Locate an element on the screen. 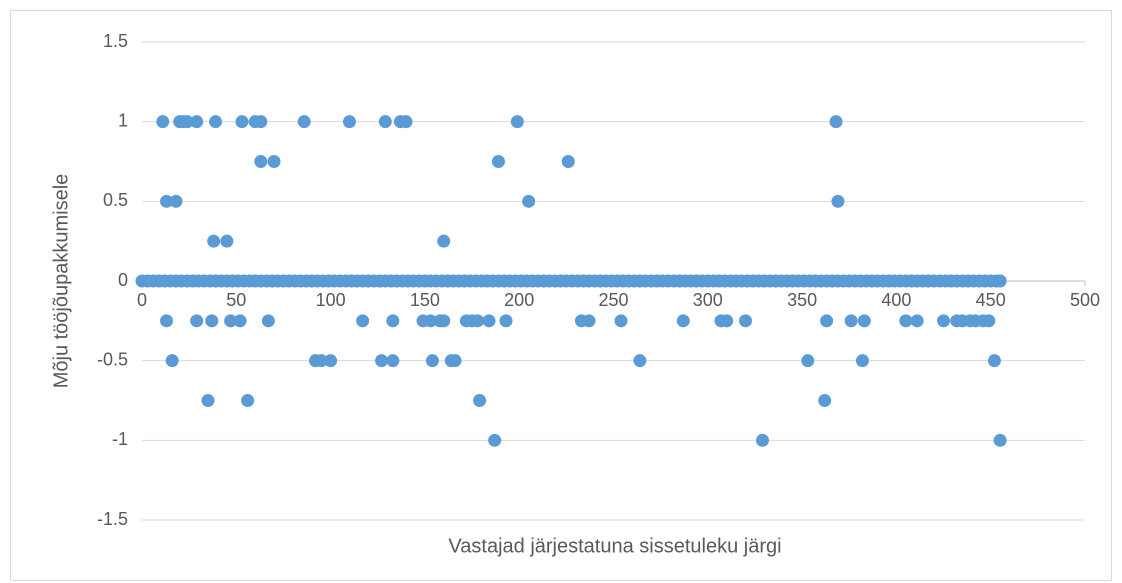  x-tick-label: 150 is located at coordinates (425, 300).